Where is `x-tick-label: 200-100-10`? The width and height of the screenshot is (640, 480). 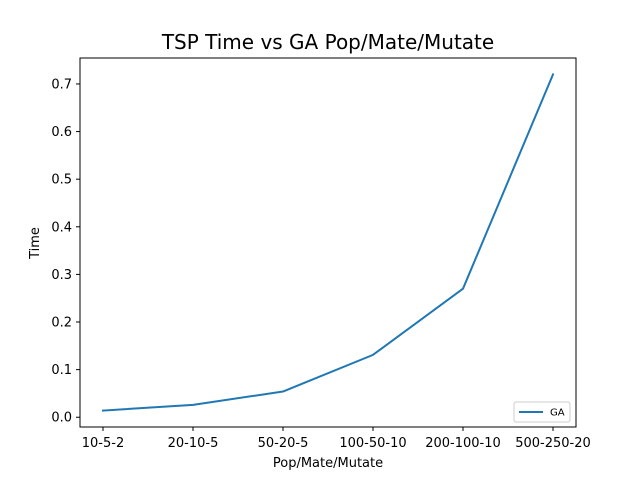 x-tick-label: 200-100-10 is located at coordinates (463, 443).